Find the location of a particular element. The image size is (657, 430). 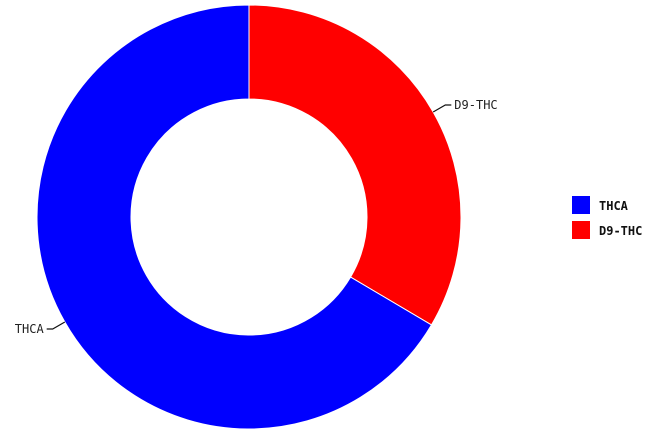

legend-item-d9-thc: D9-THC is located at coordinates (607, 230).